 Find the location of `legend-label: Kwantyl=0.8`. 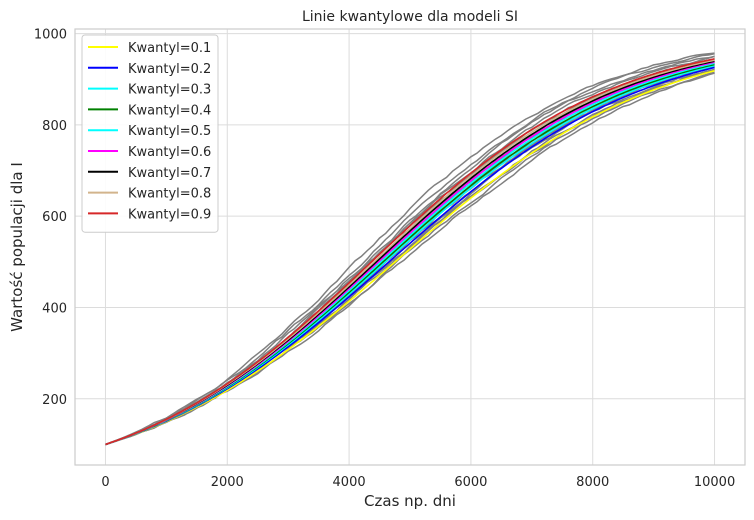

legend-label: Kwantyl=0.8 is located at coordinates (169, 194).